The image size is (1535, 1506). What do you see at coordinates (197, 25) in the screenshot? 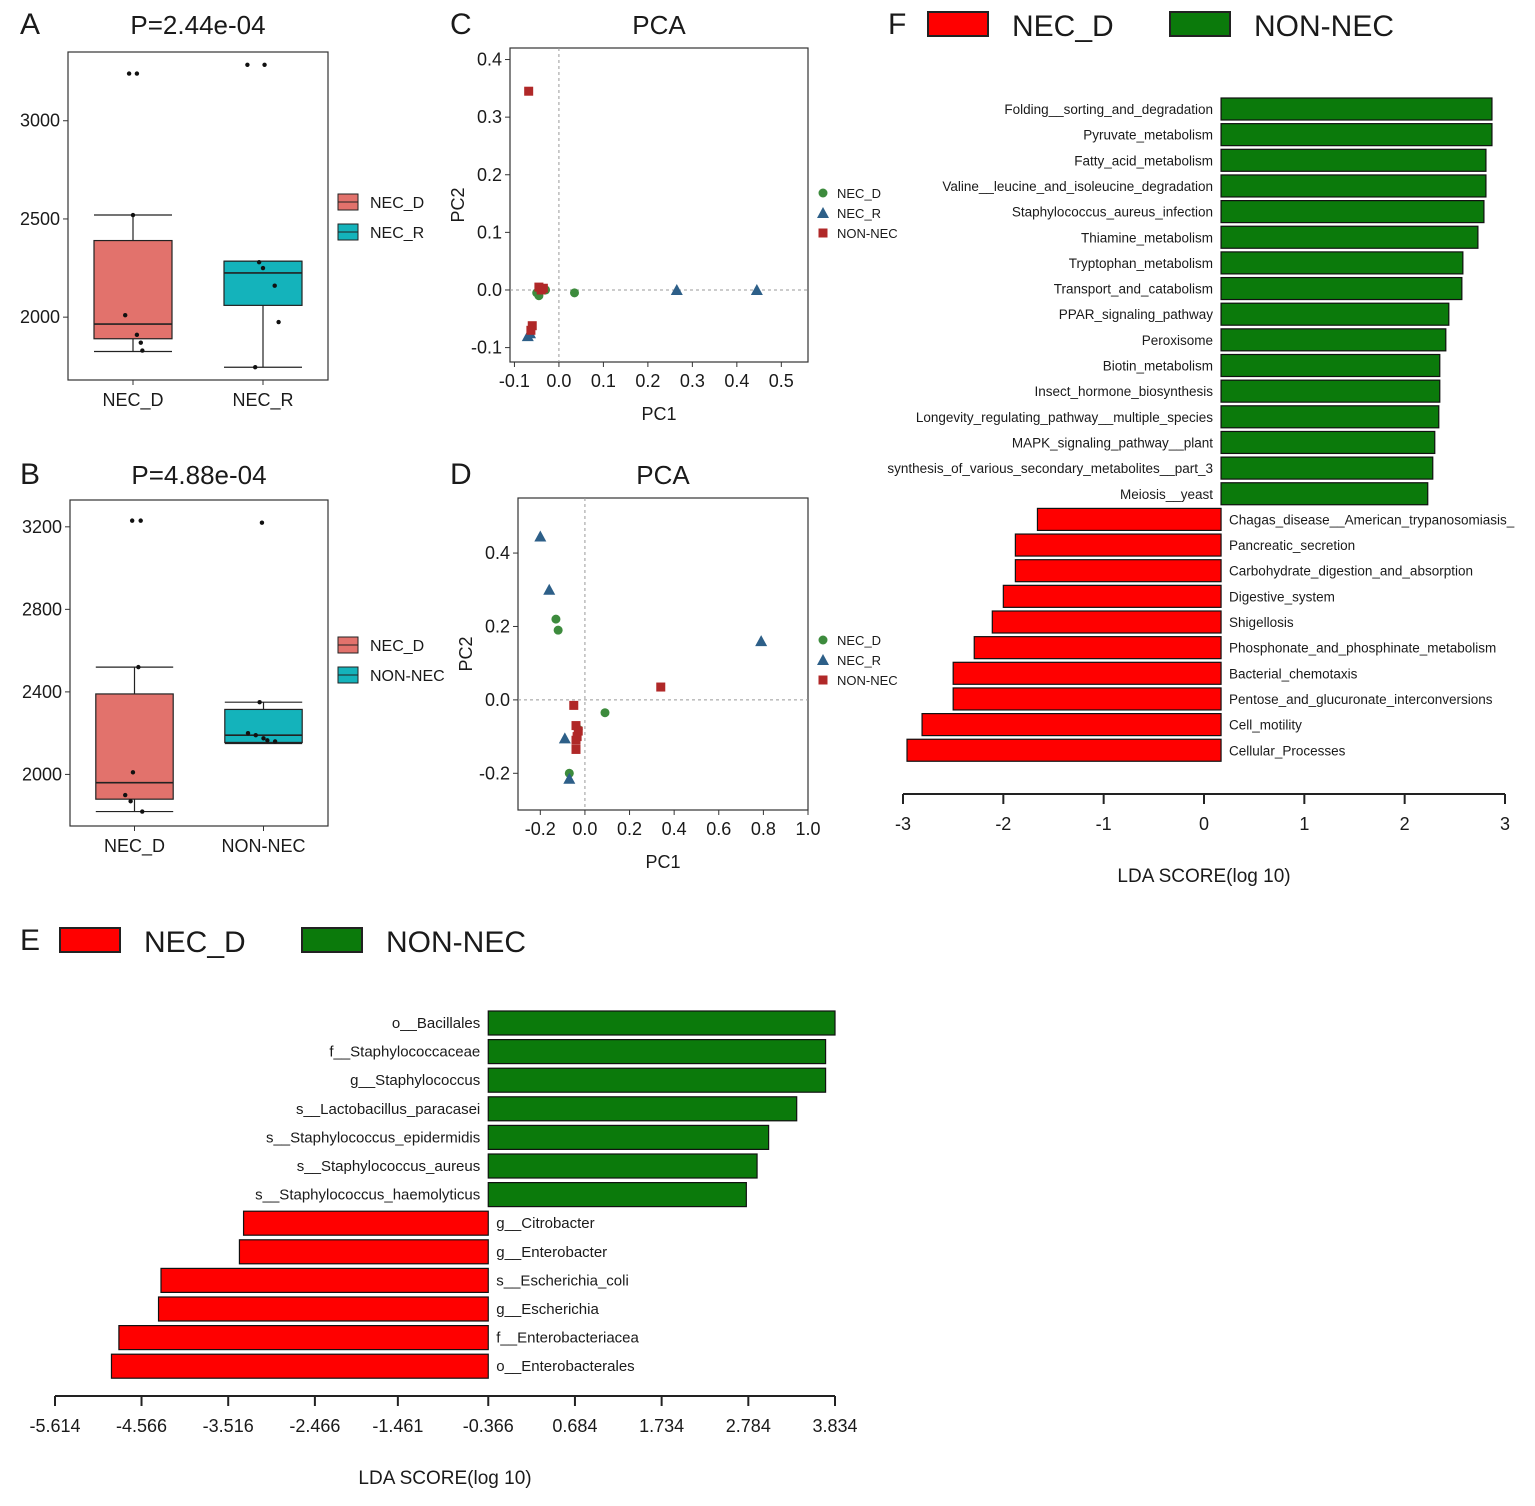
I see `panel-title: P=2.44e-04` at bounding box center [197, 25].